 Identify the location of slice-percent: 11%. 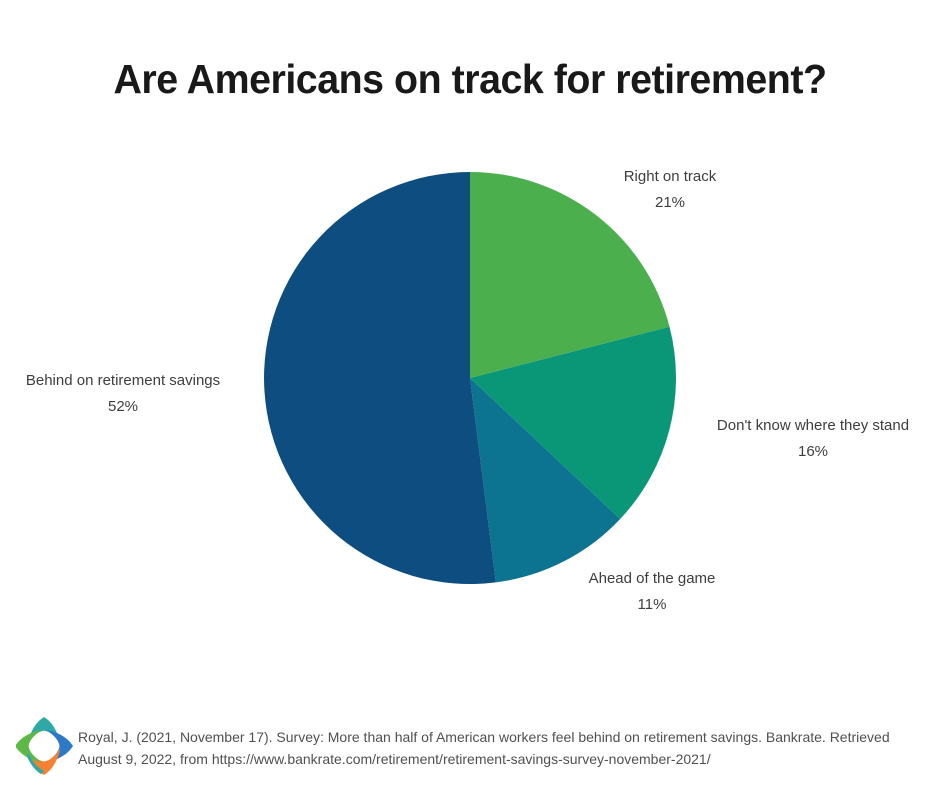
(652, 604).